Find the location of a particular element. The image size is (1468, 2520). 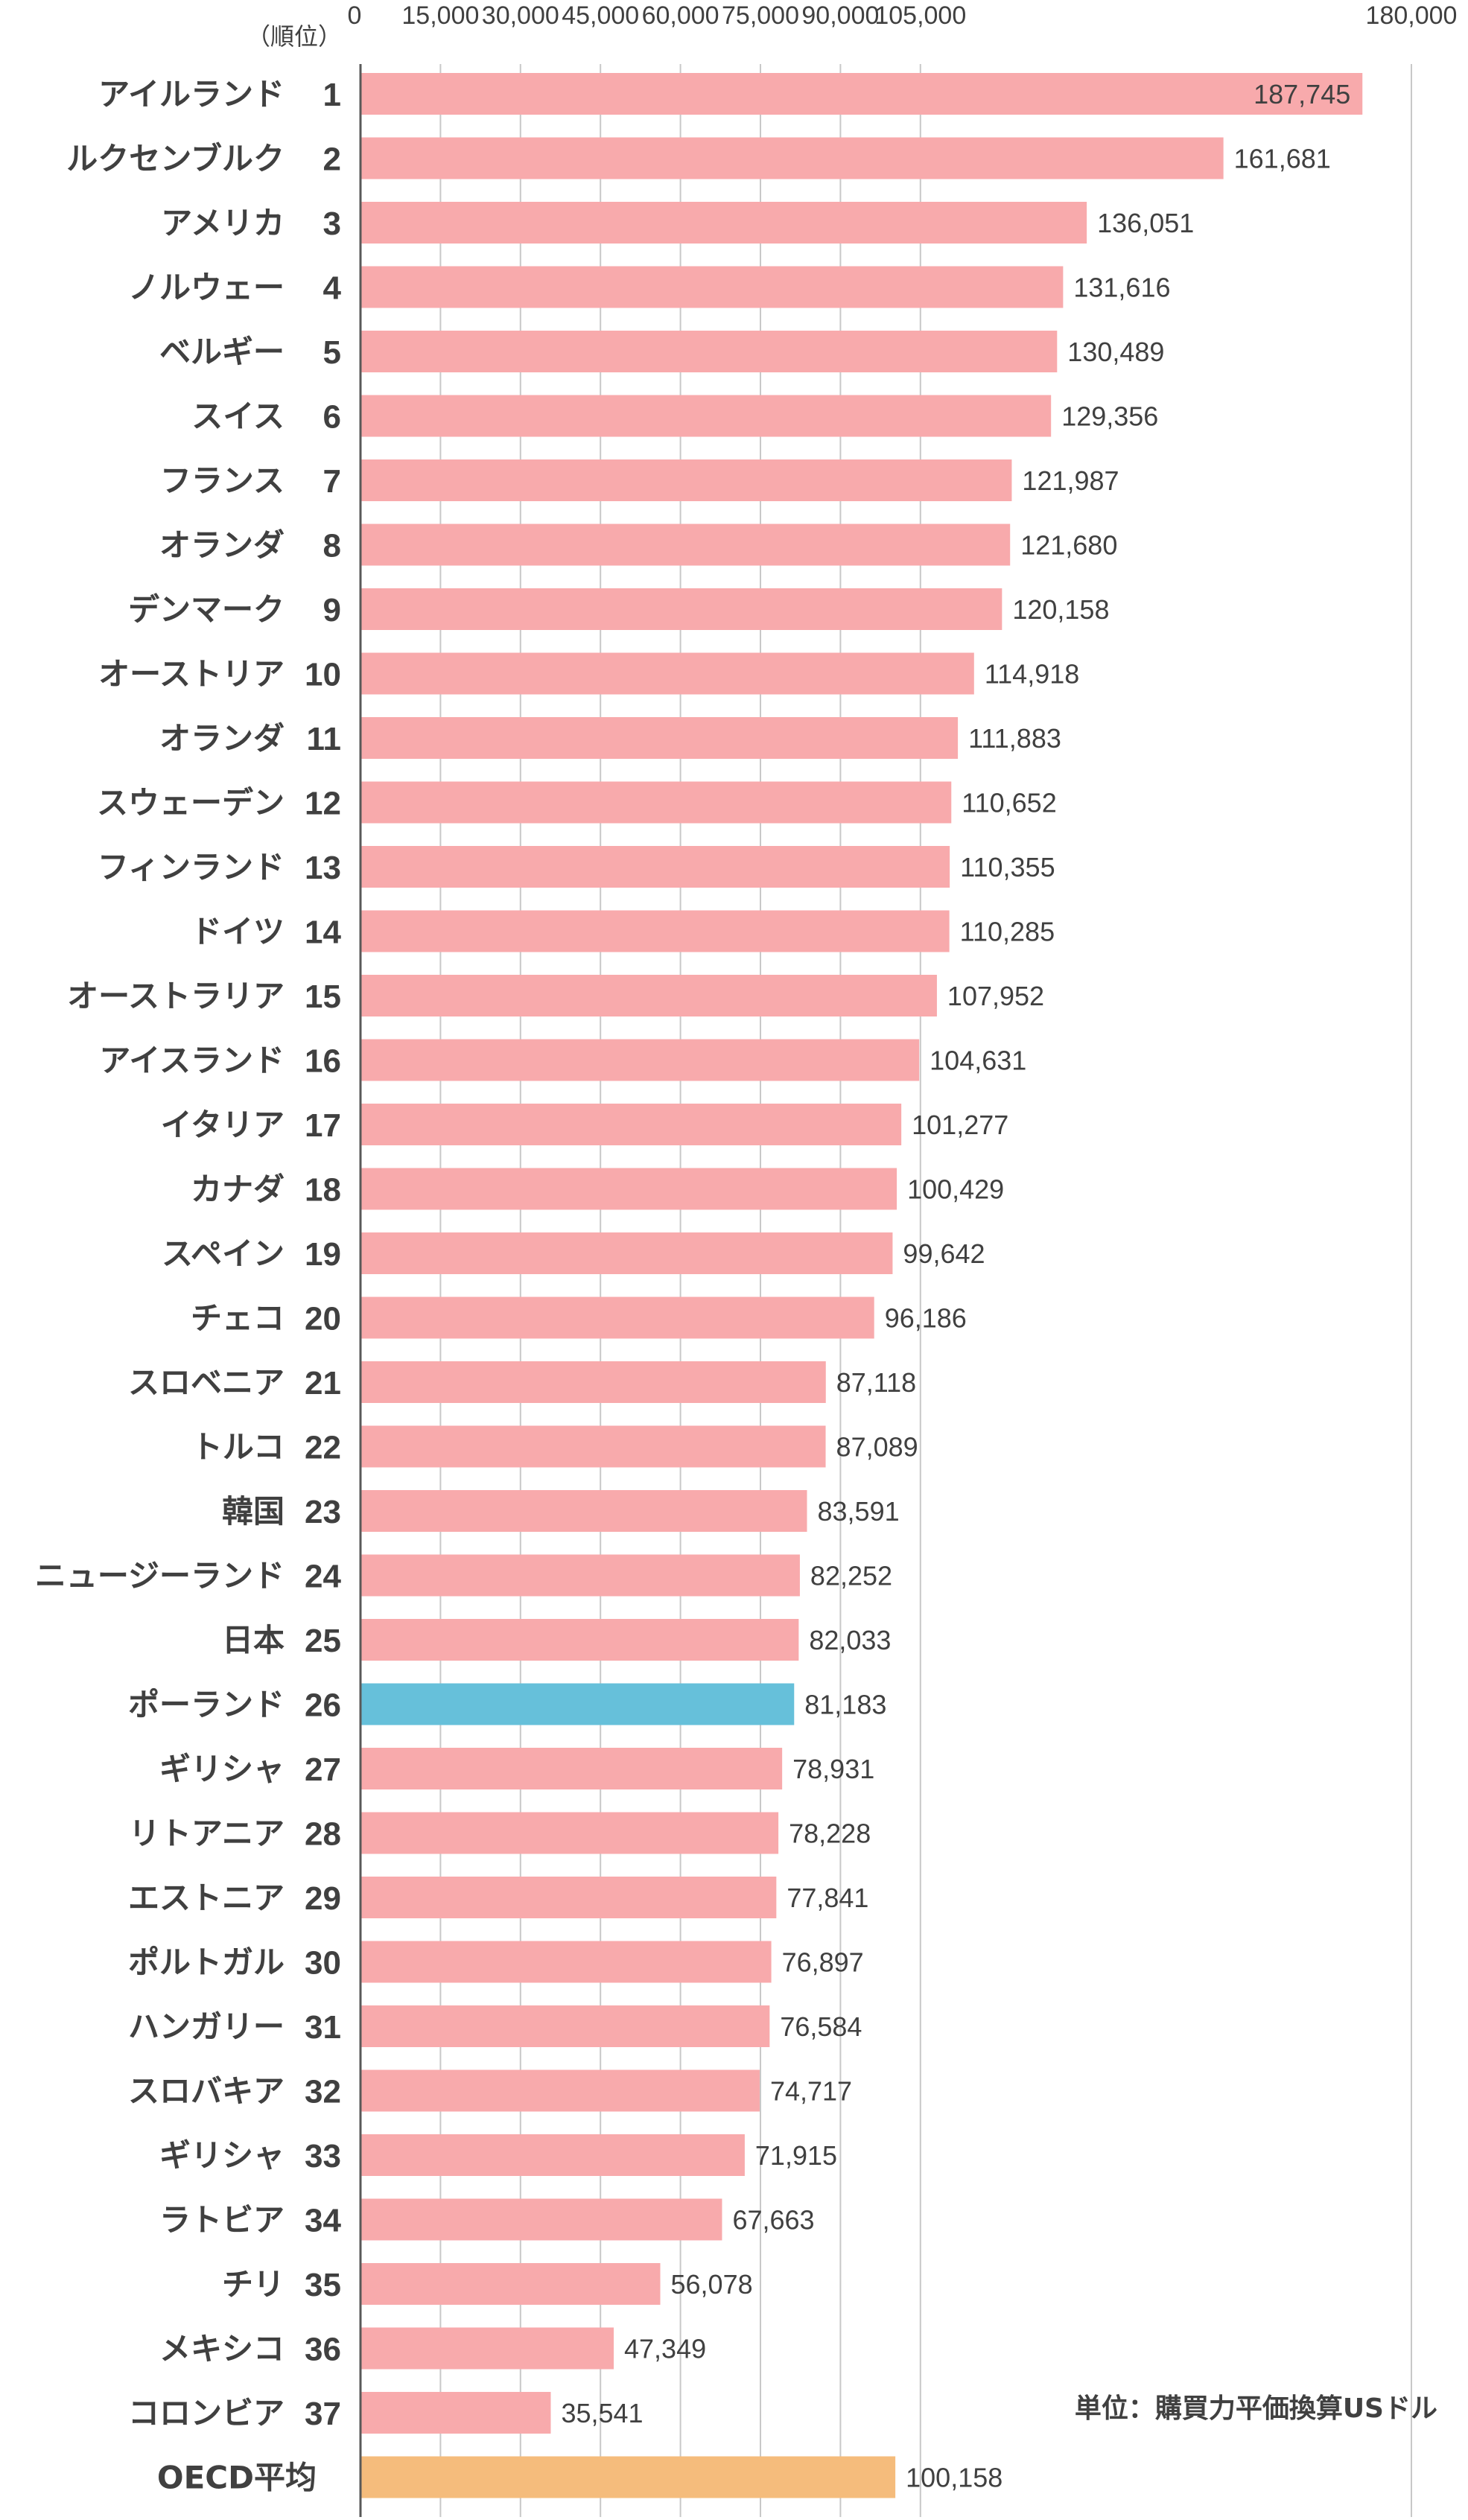

category-label: カナダ is located at coordinates (238, 1189).